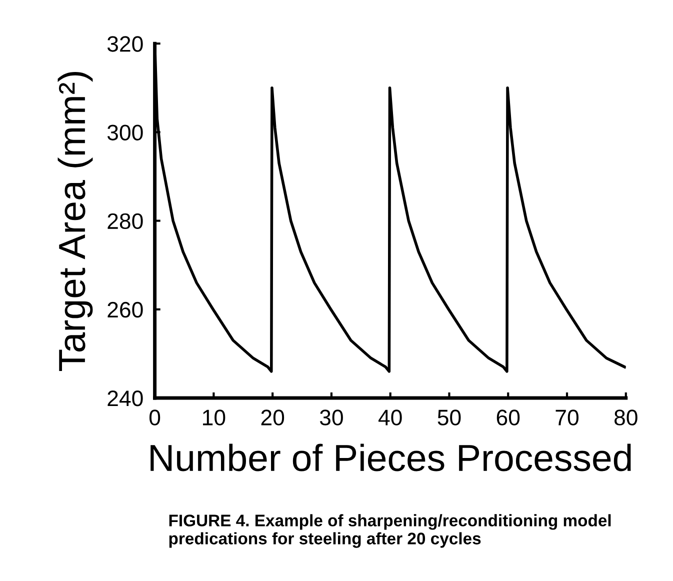 The width and height of the screenshot is (673, 581). Describe the element at coordinates (125, 221) in the screenshot. I see `y-tick-label: 280` at that location.